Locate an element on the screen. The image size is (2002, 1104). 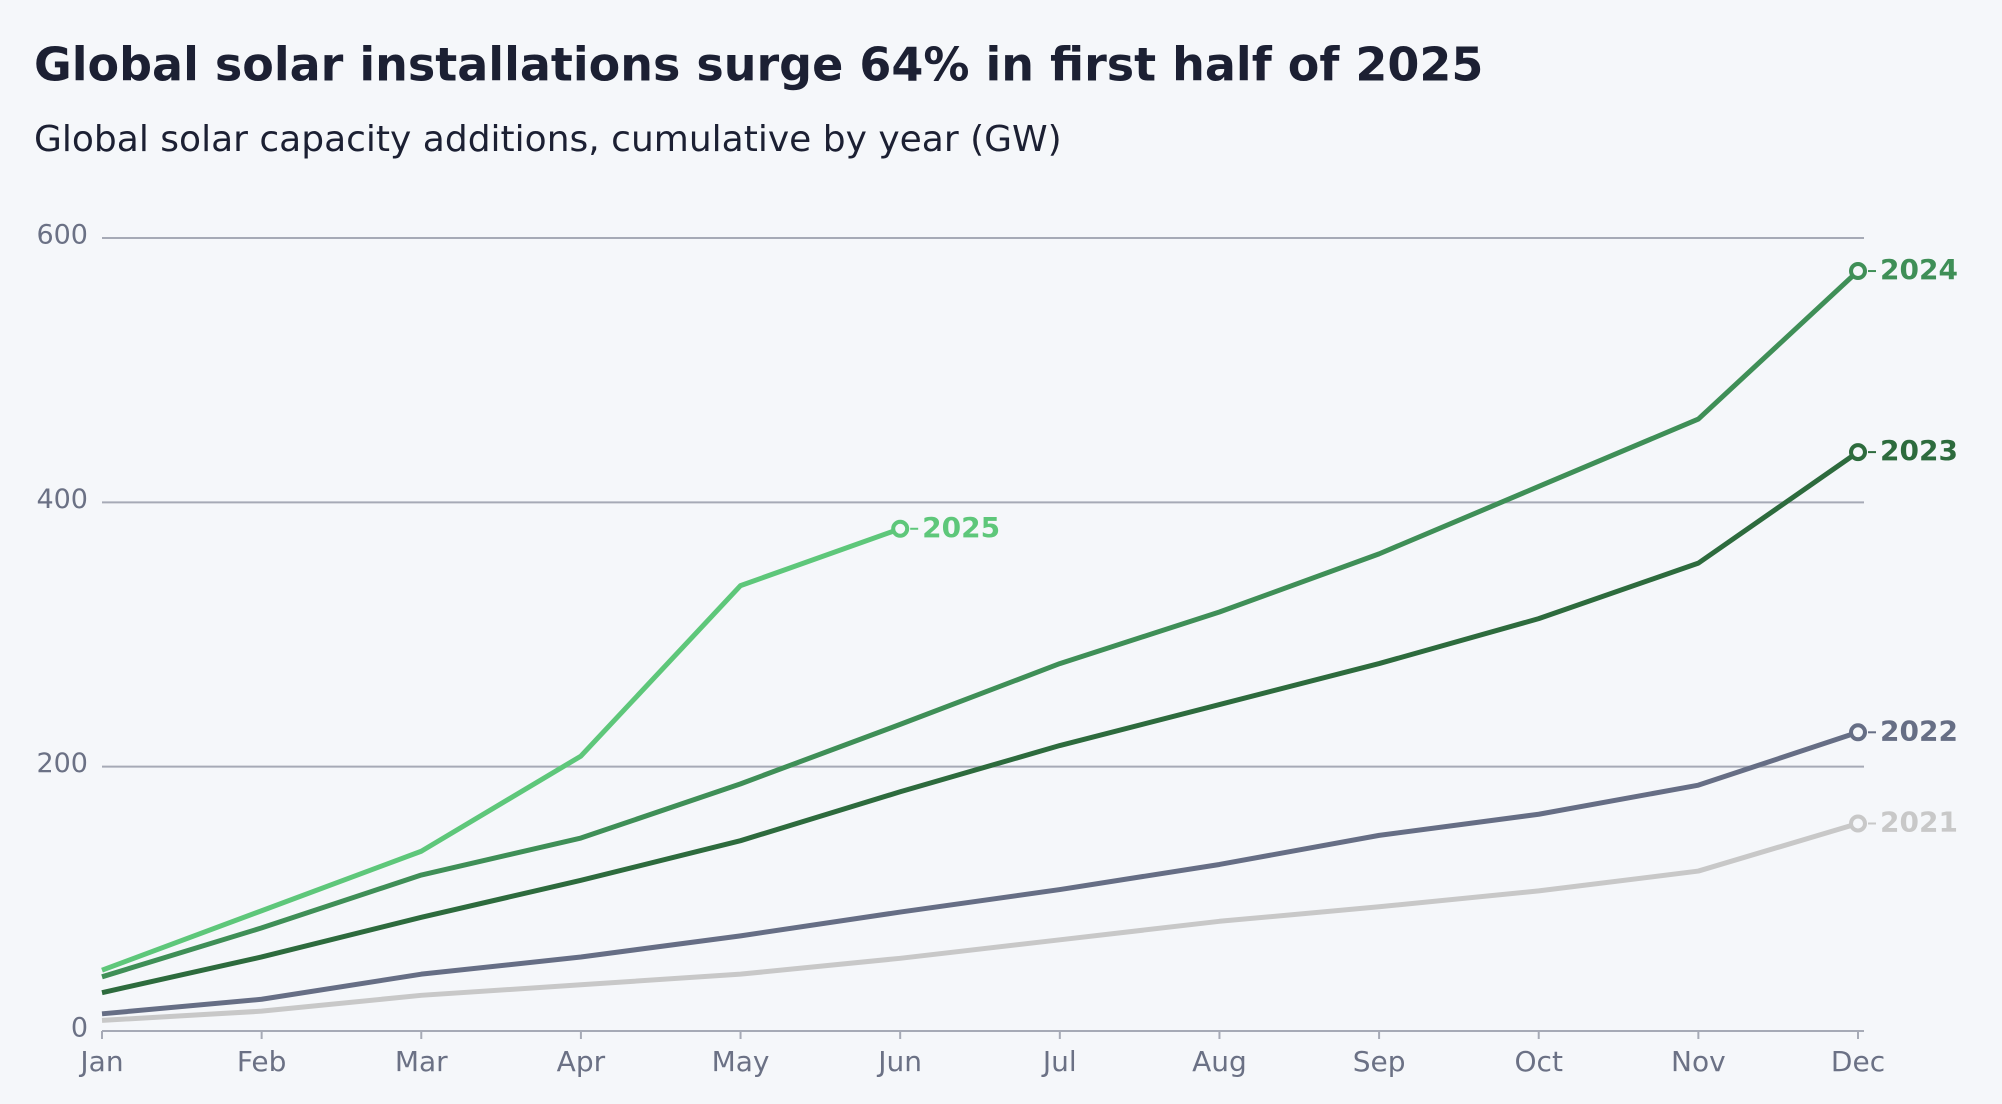
y-tick-label: 0 is located at coordinates (79, 1028).